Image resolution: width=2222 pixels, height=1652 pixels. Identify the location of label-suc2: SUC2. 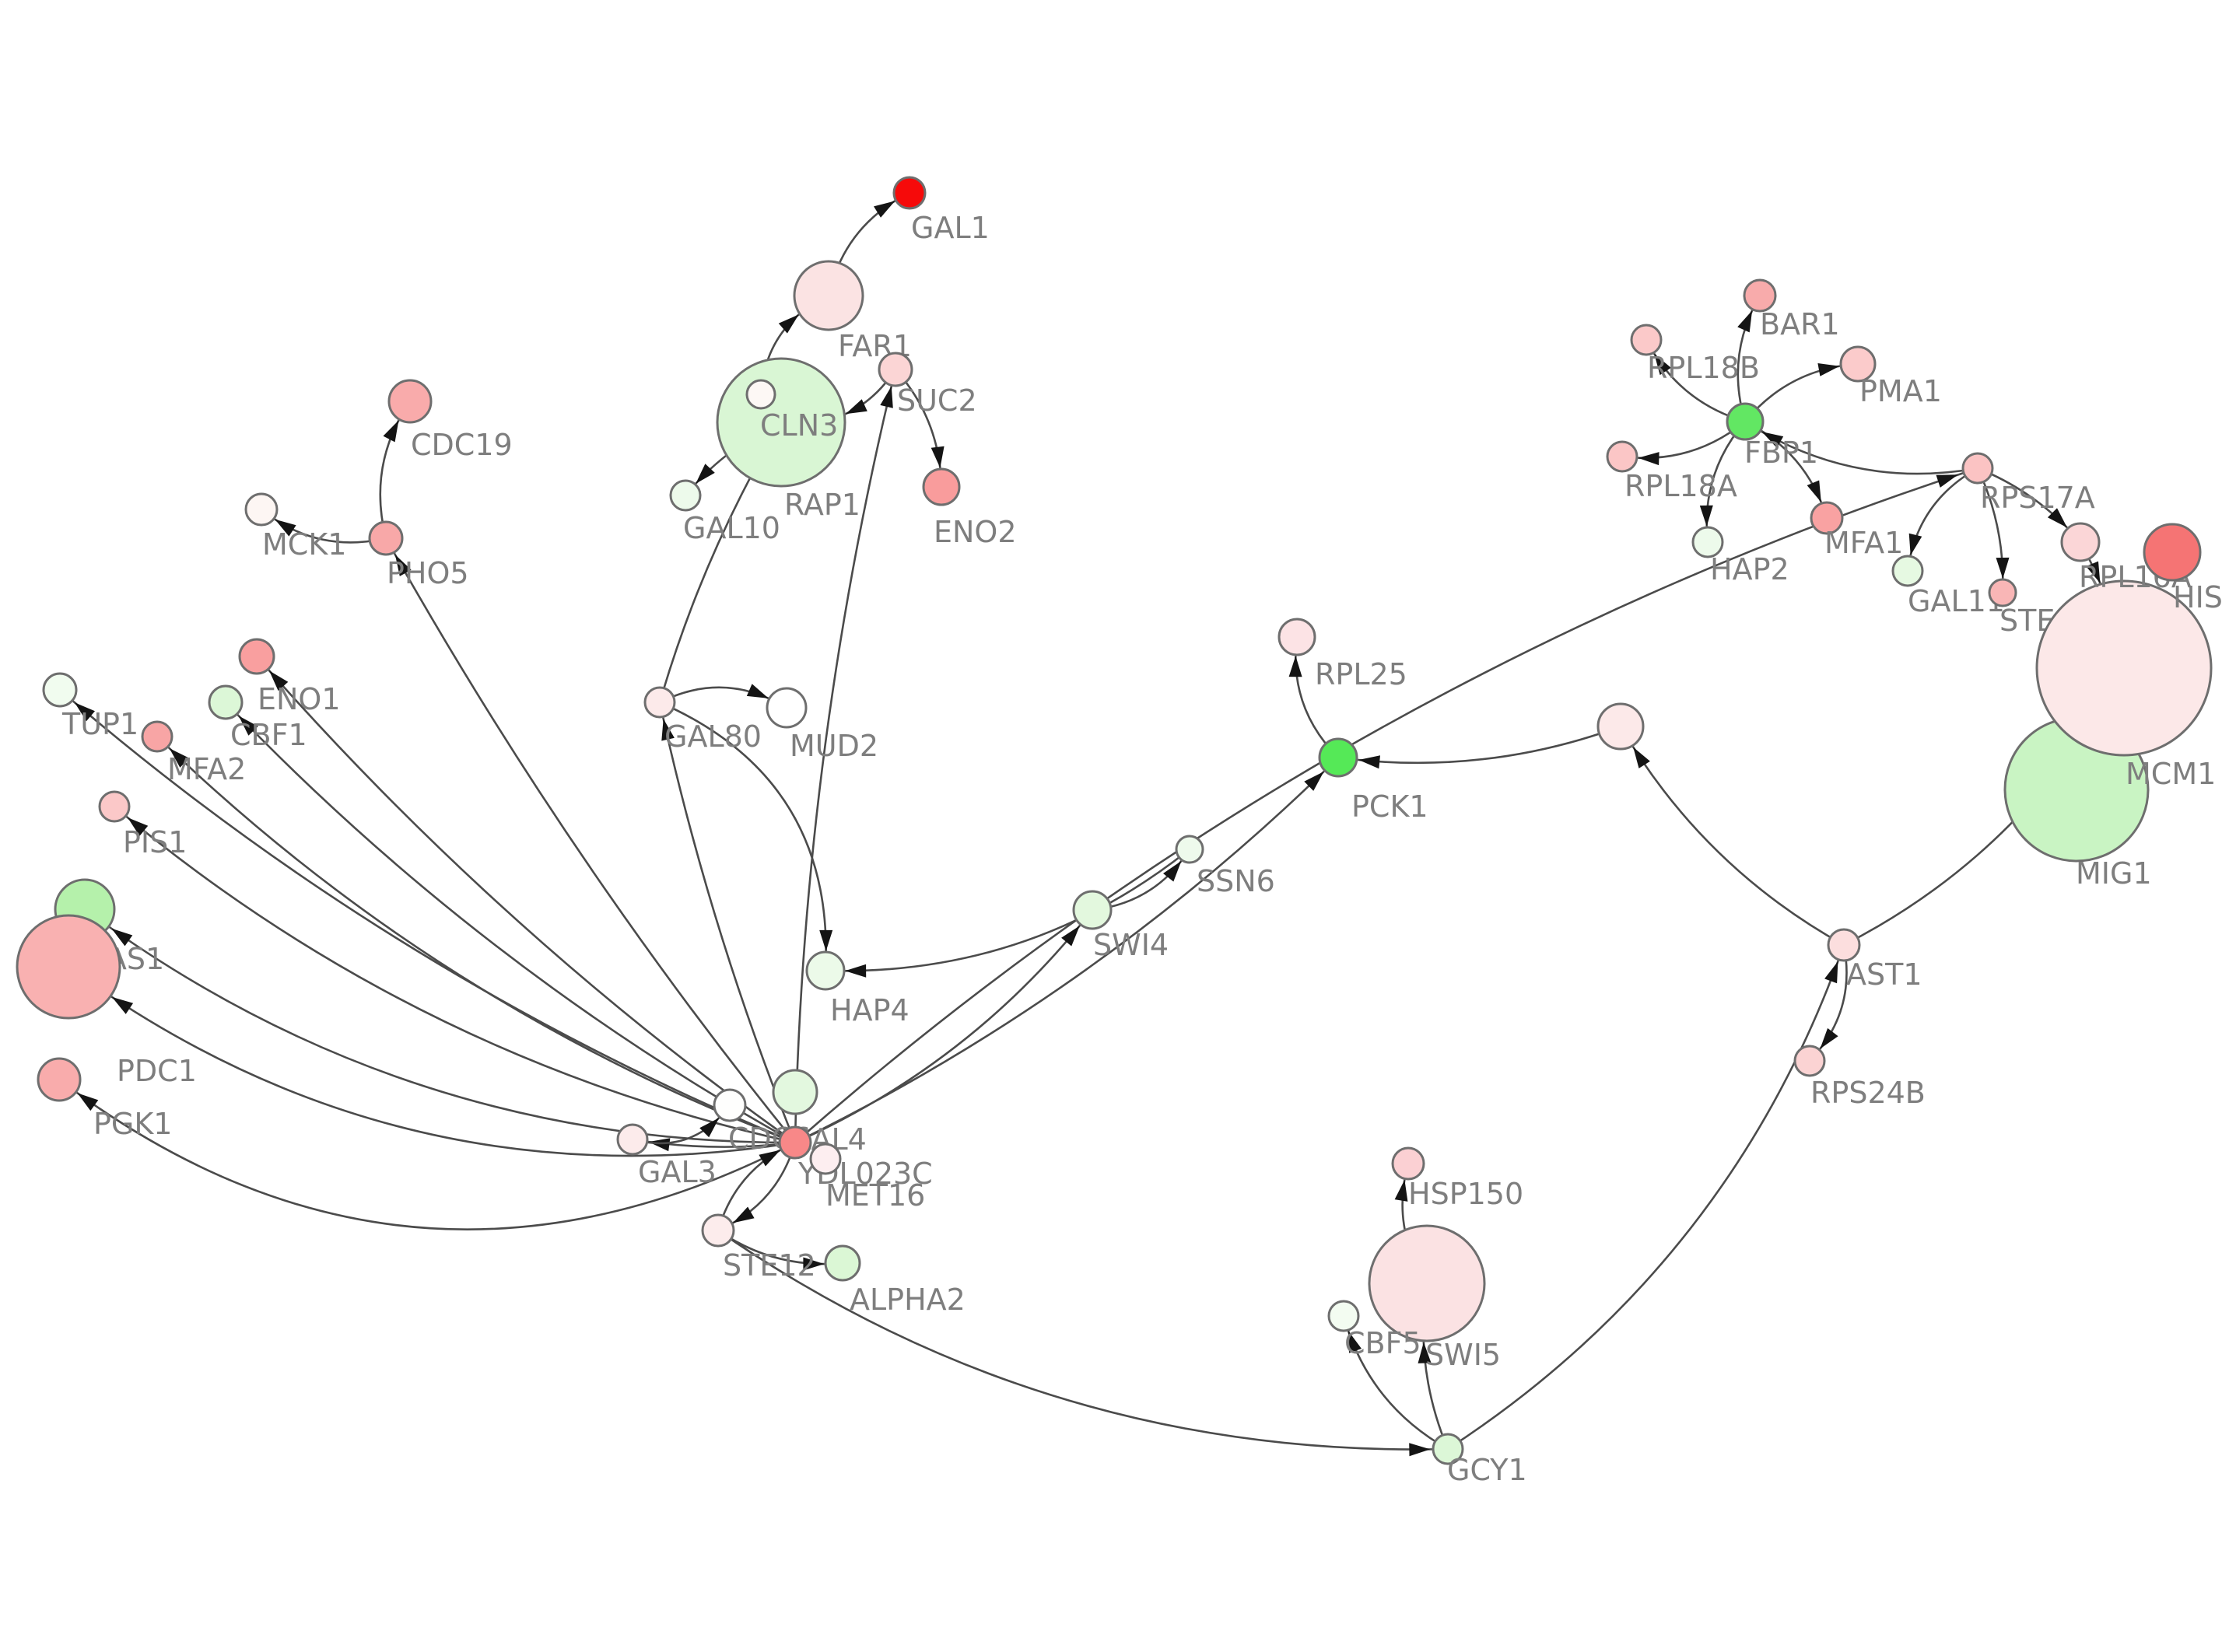
(937, 400).